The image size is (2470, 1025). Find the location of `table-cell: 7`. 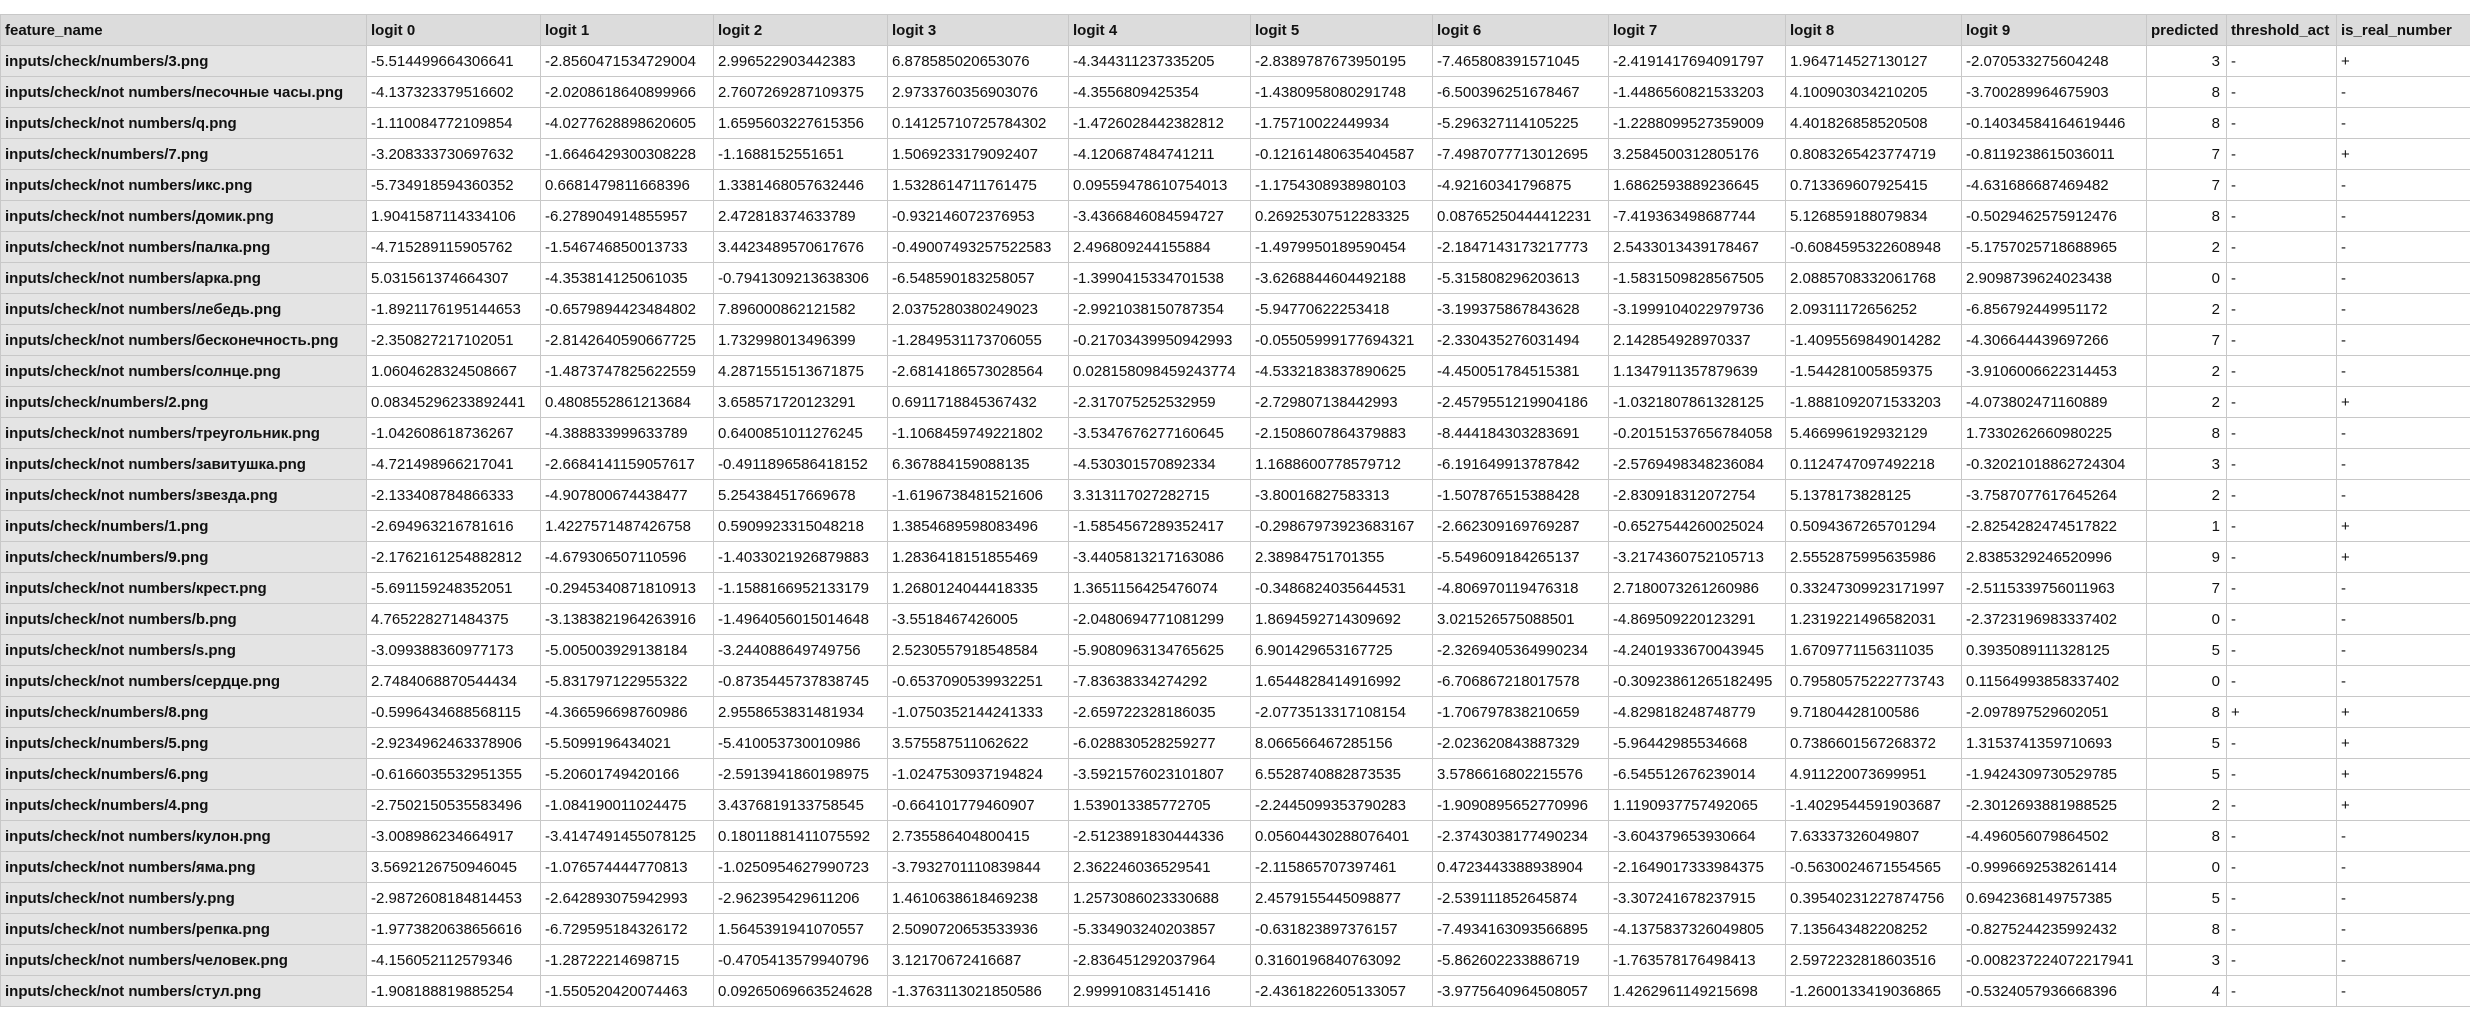

table-cell: 7 is located at coordinates (2186, 154).